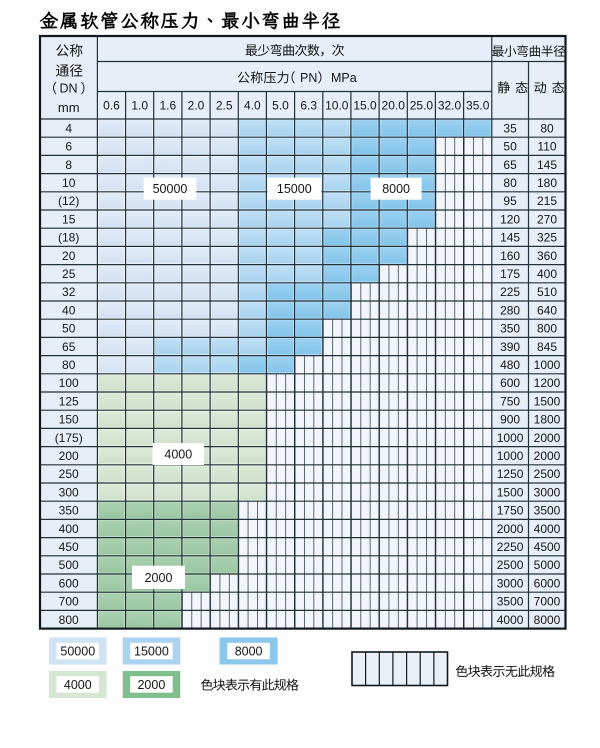 This screenshot has width=600, height=748. What do you see at coordinates (68, 165) in the screenshot?
I see `svg-text: 8` at bounding box center [68, 165].